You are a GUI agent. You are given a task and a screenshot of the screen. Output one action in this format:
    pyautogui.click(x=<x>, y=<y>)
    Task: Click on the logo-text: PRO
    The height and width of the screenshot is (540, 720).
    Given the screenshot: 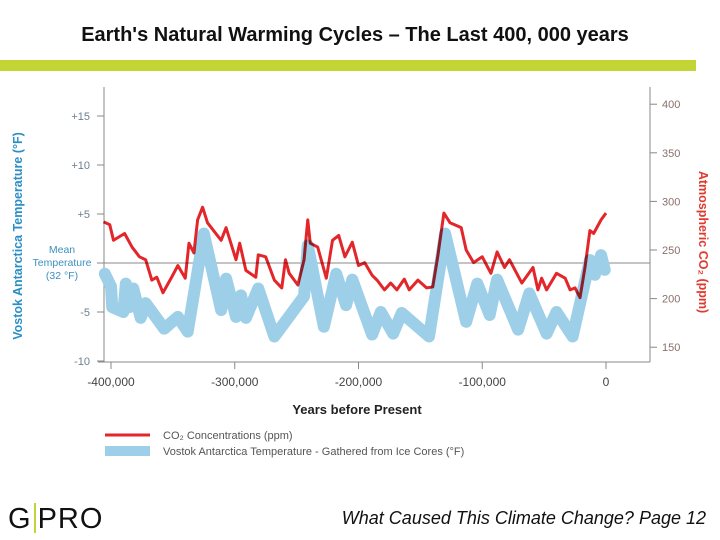 What is the action you would take?
    pyautogui.click(x=70, y=519)
    